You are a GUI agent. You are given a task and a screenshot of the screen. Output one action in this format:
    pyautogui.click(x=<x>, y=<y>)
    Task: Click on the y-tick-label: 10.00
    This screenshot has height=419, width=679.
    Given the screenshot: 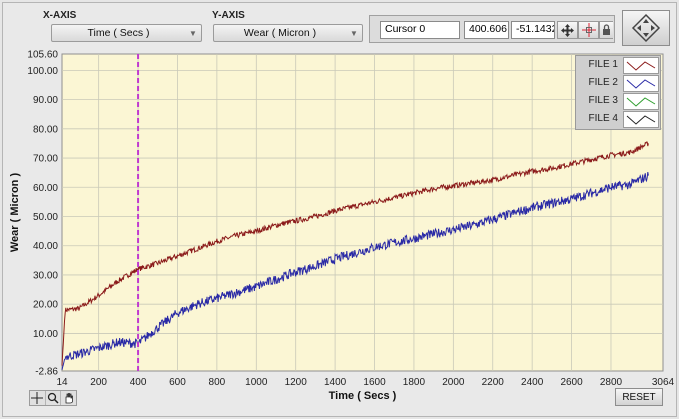 What is the action you would take?
    pyautogui.click(x=45, y=334)
    